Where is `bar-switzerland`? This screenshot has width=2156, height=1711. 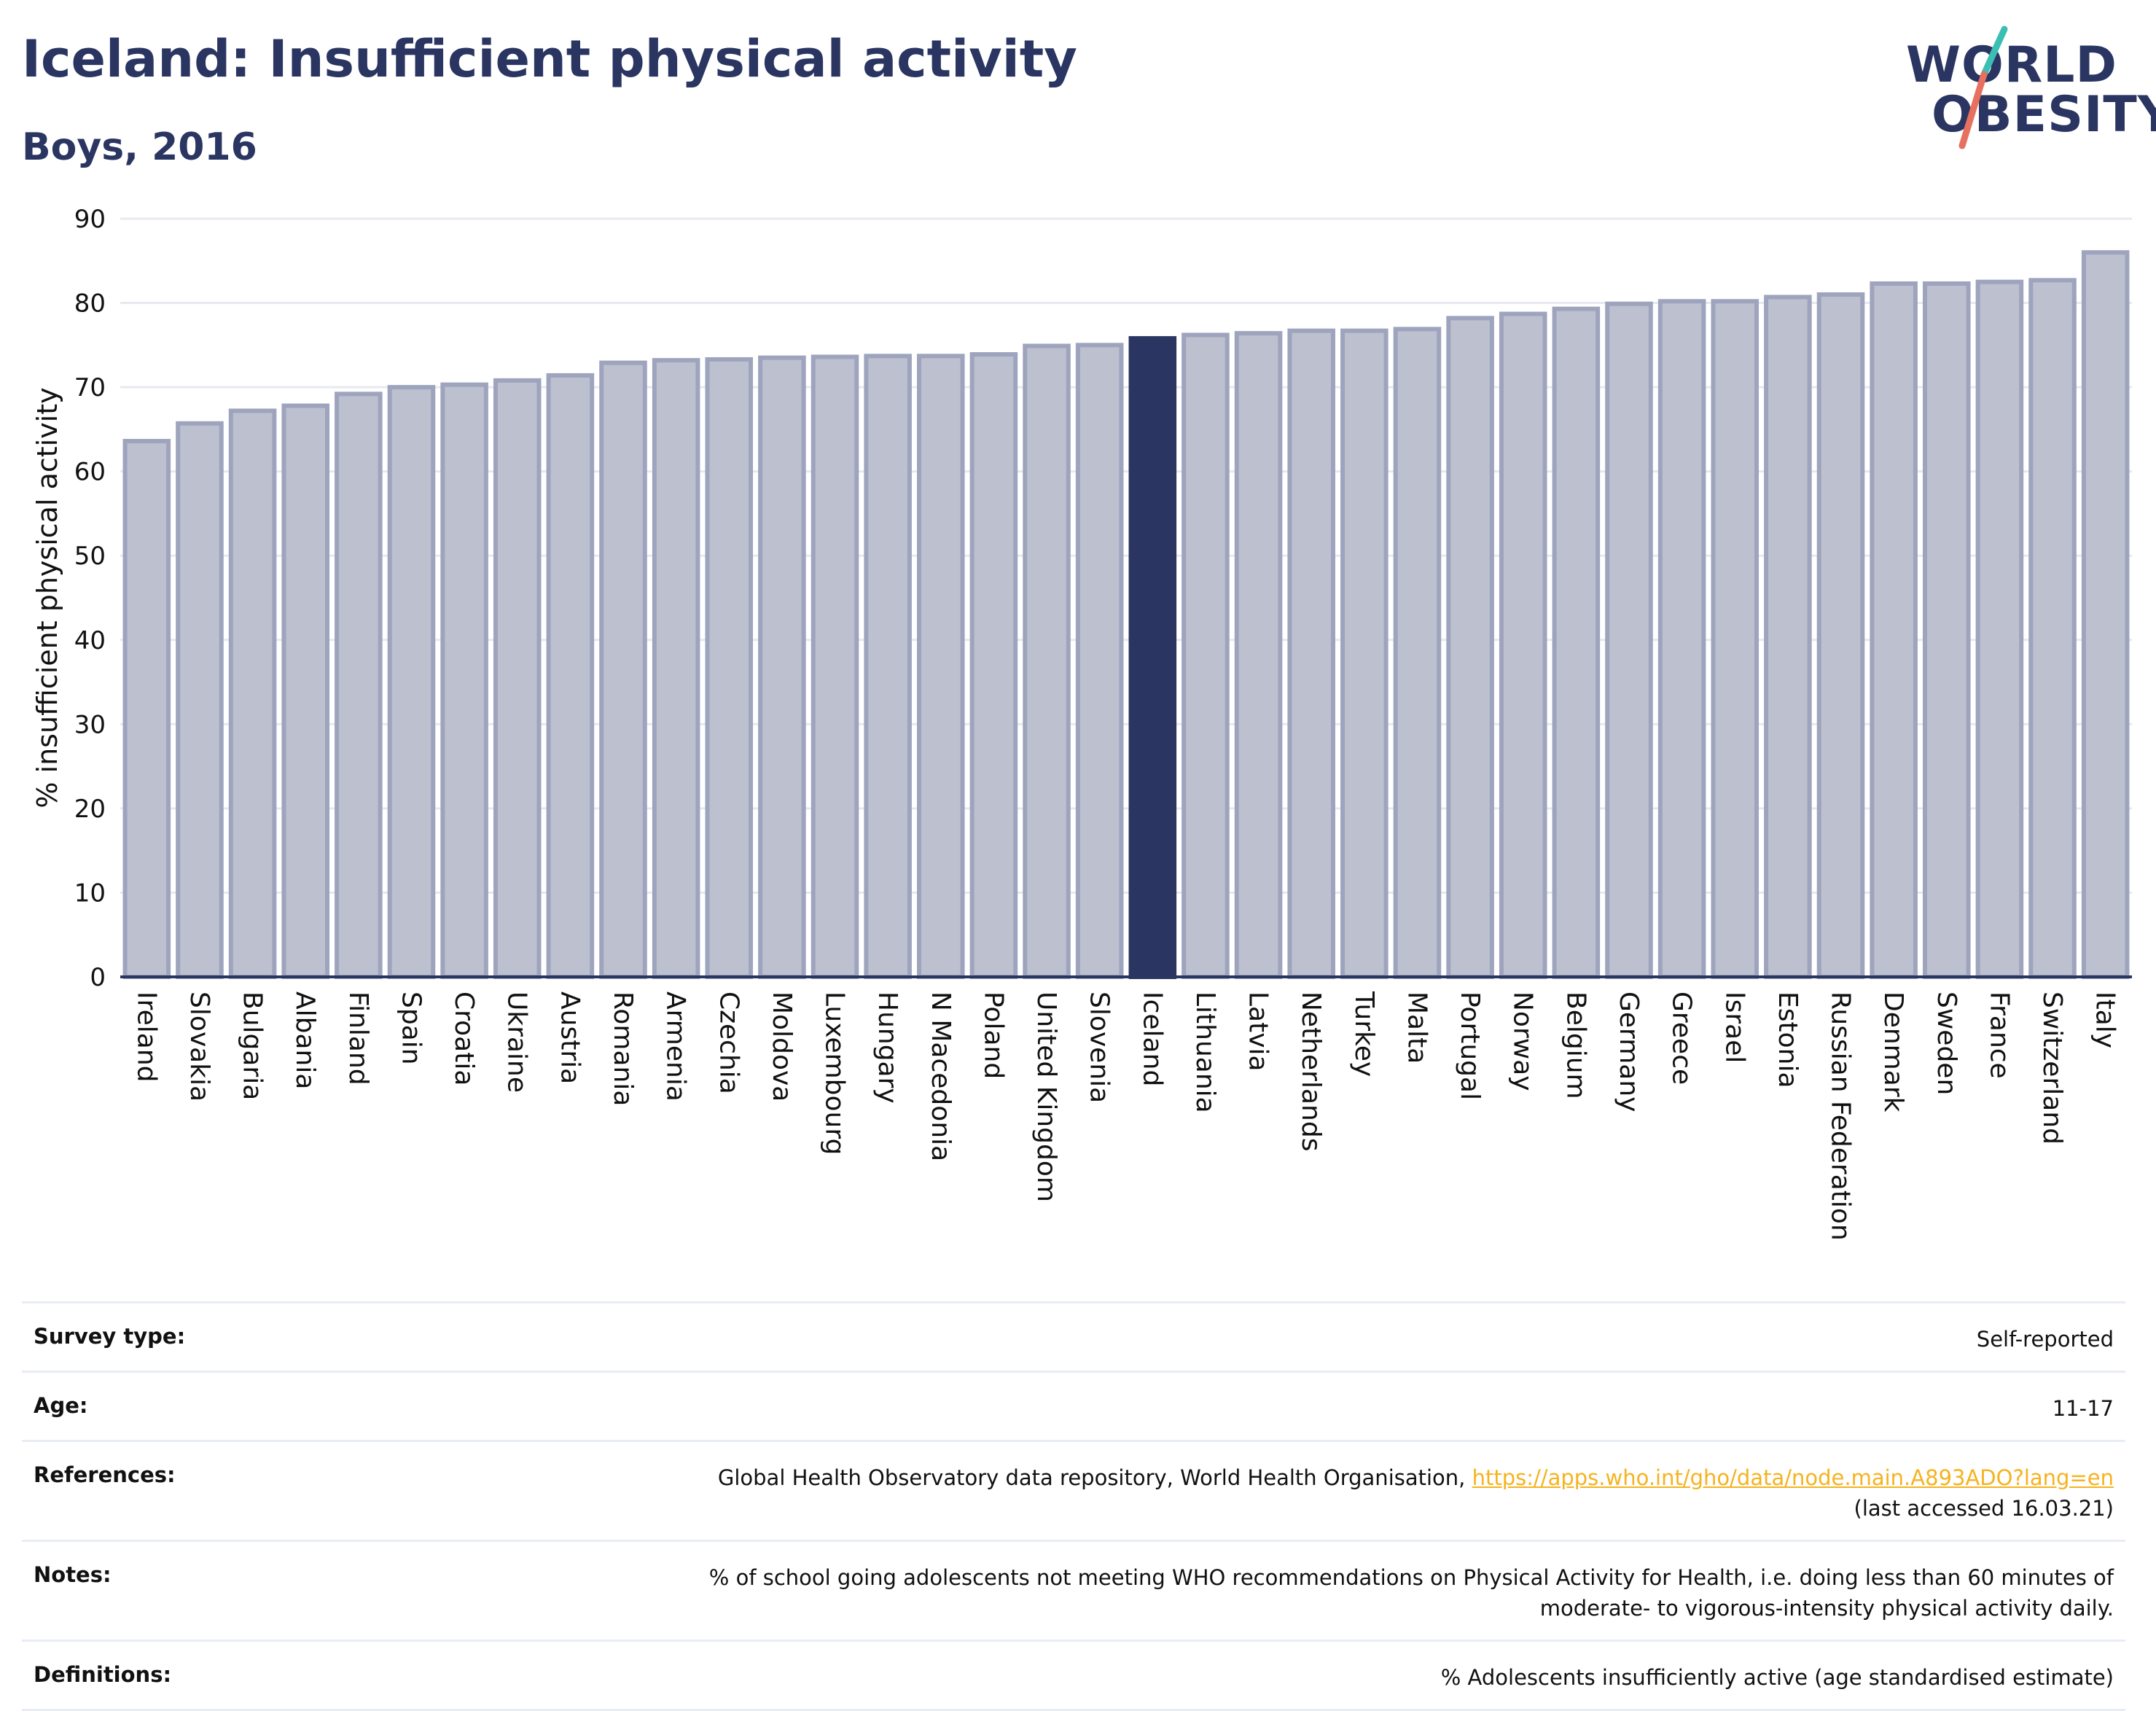 bar-switzerland is located at coordinates (2053, 629).